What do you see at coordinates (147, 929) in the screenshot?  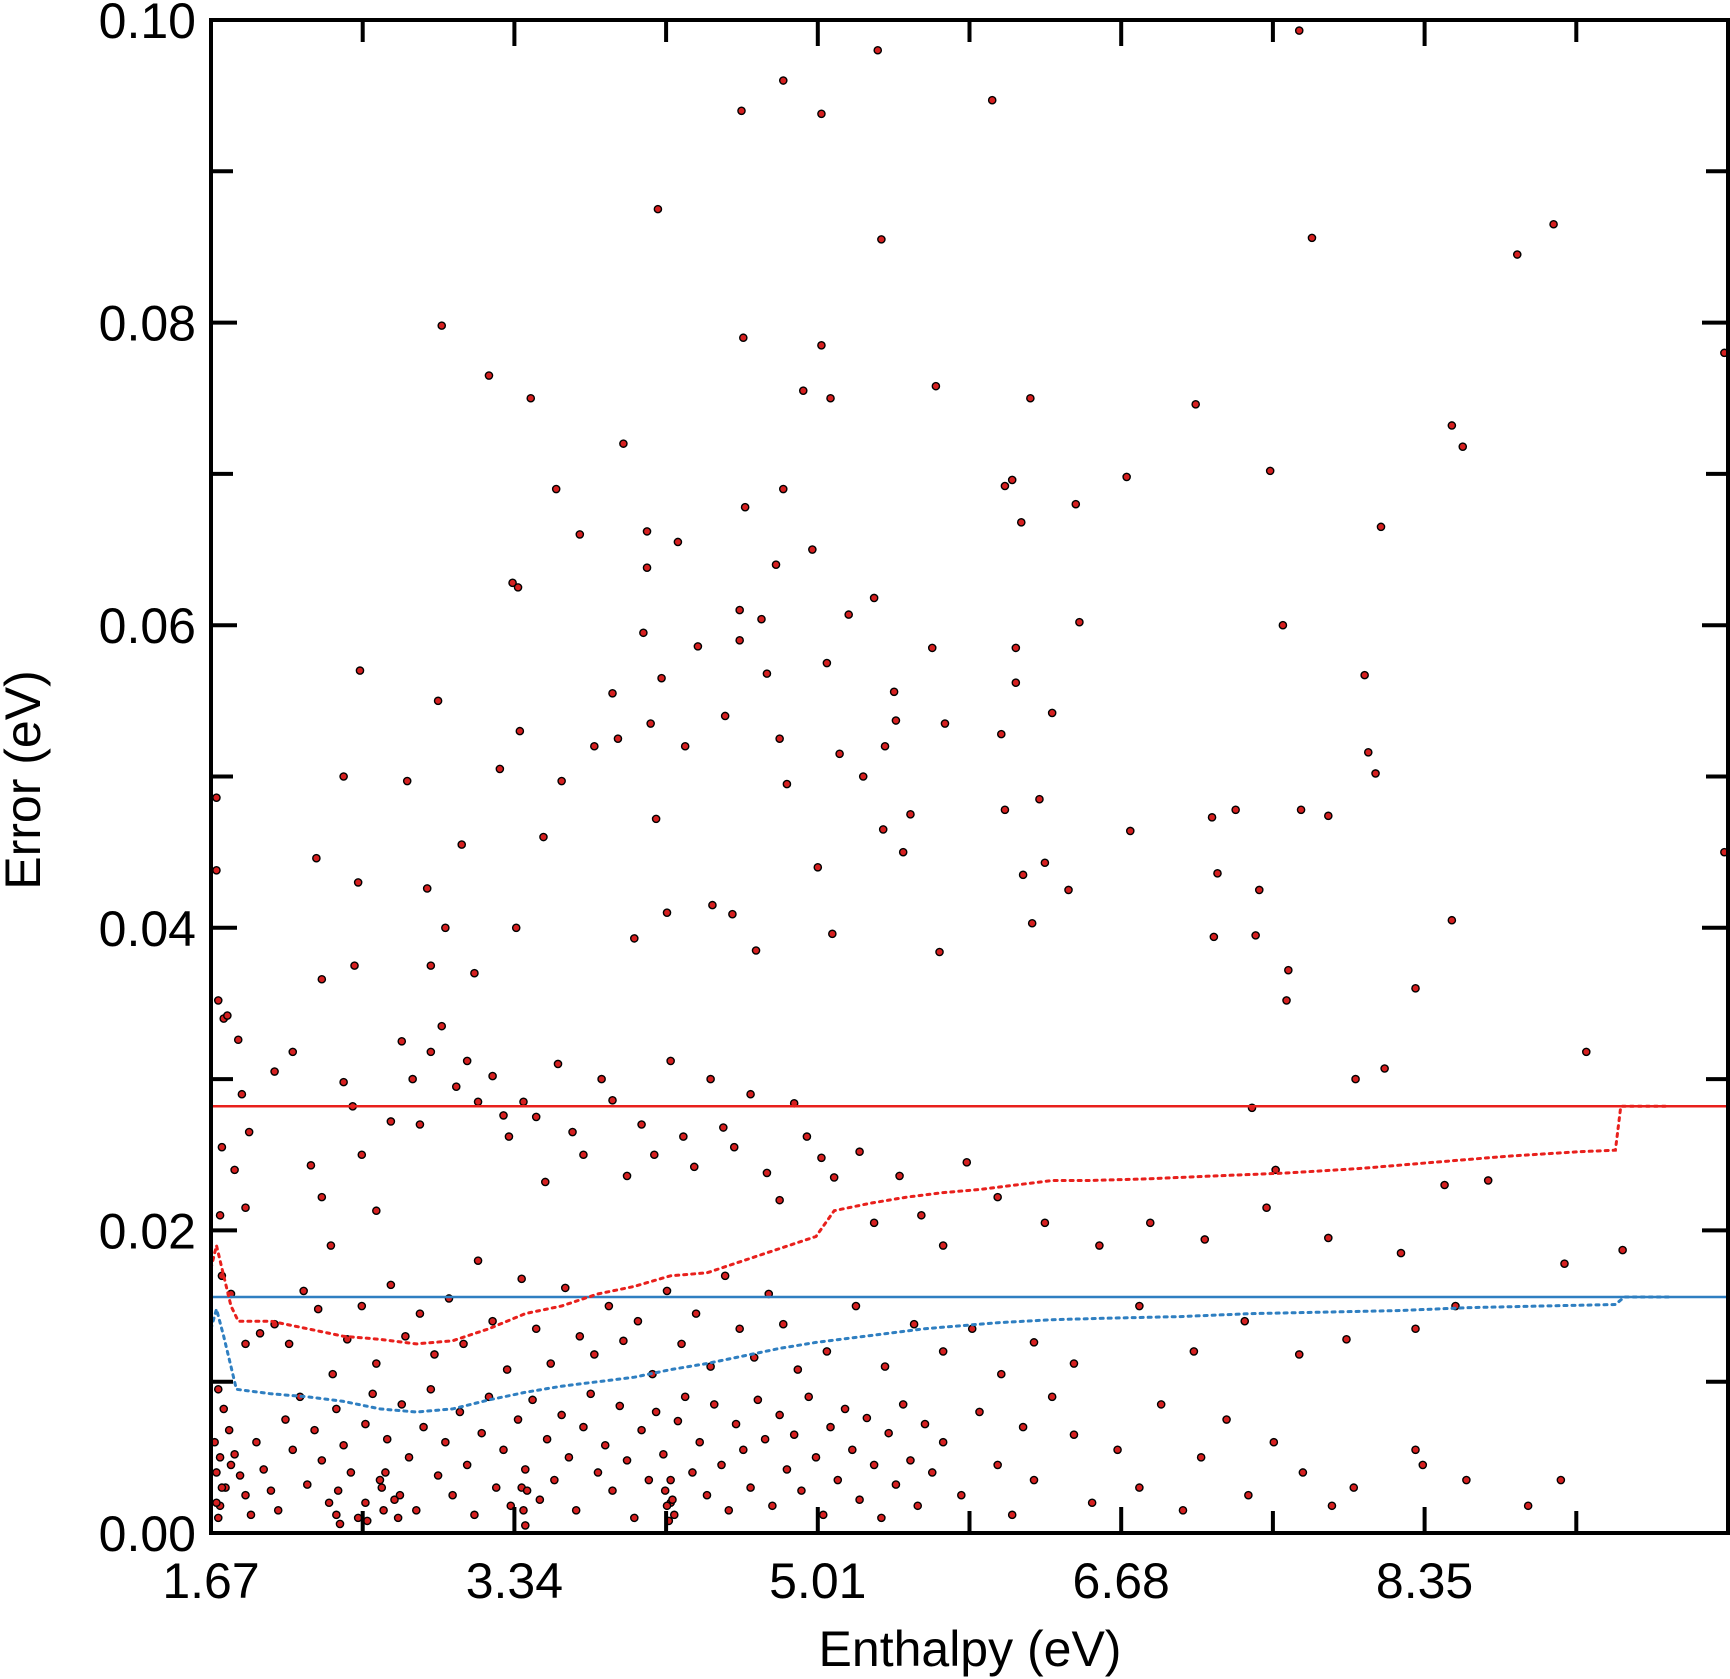 I see `y-tick-label: 0.04` at bounding box center [147, 929].